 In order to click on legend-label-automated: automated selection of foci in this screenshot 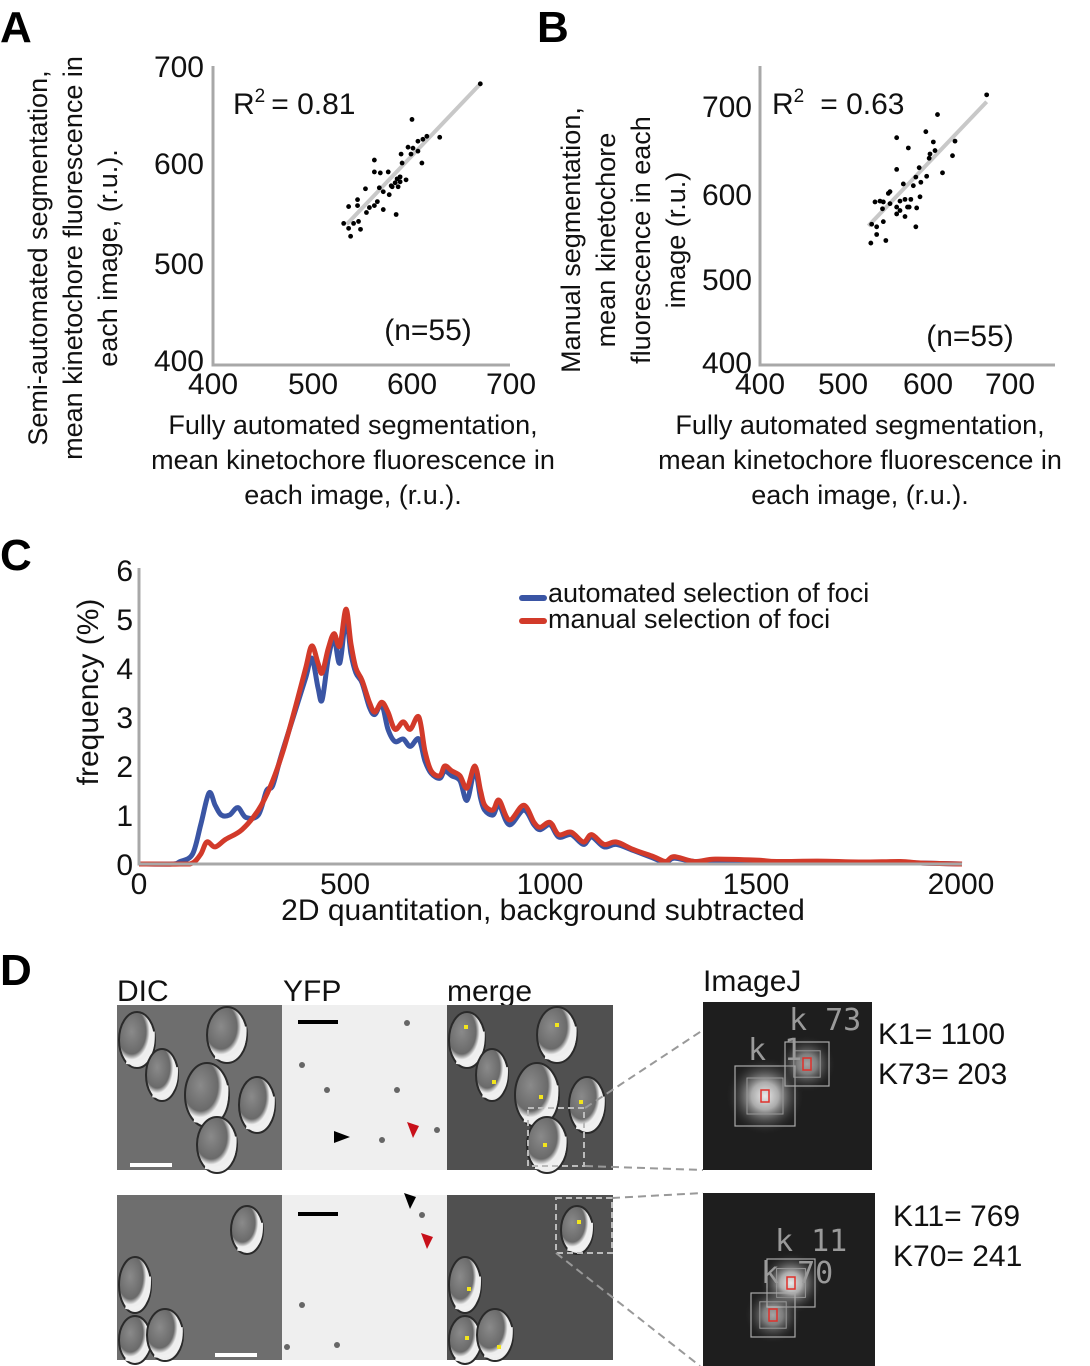, I will do `click(708, 593)`.